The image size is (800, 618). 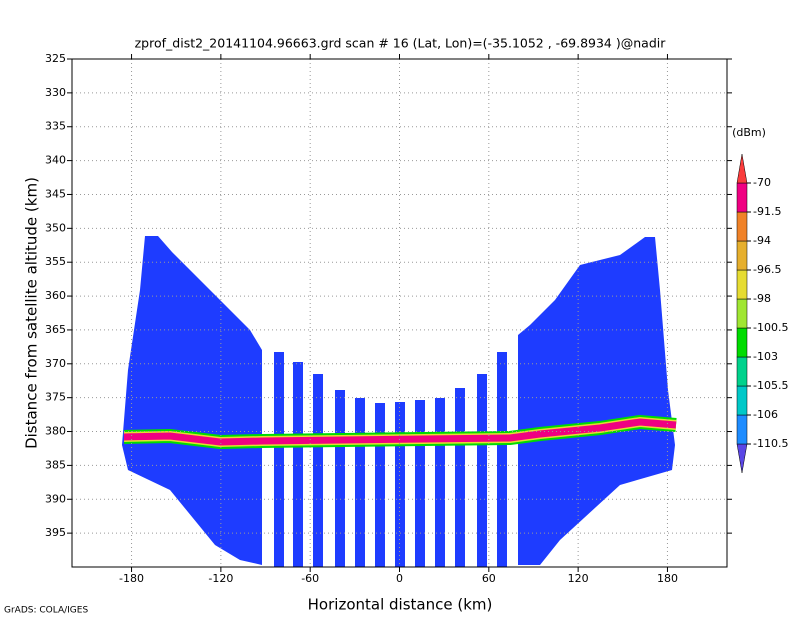 What do you see at coordinates (220, 578) in the screenshot?
I see `x-tick-label: -120` at bounding box center [220, 578].